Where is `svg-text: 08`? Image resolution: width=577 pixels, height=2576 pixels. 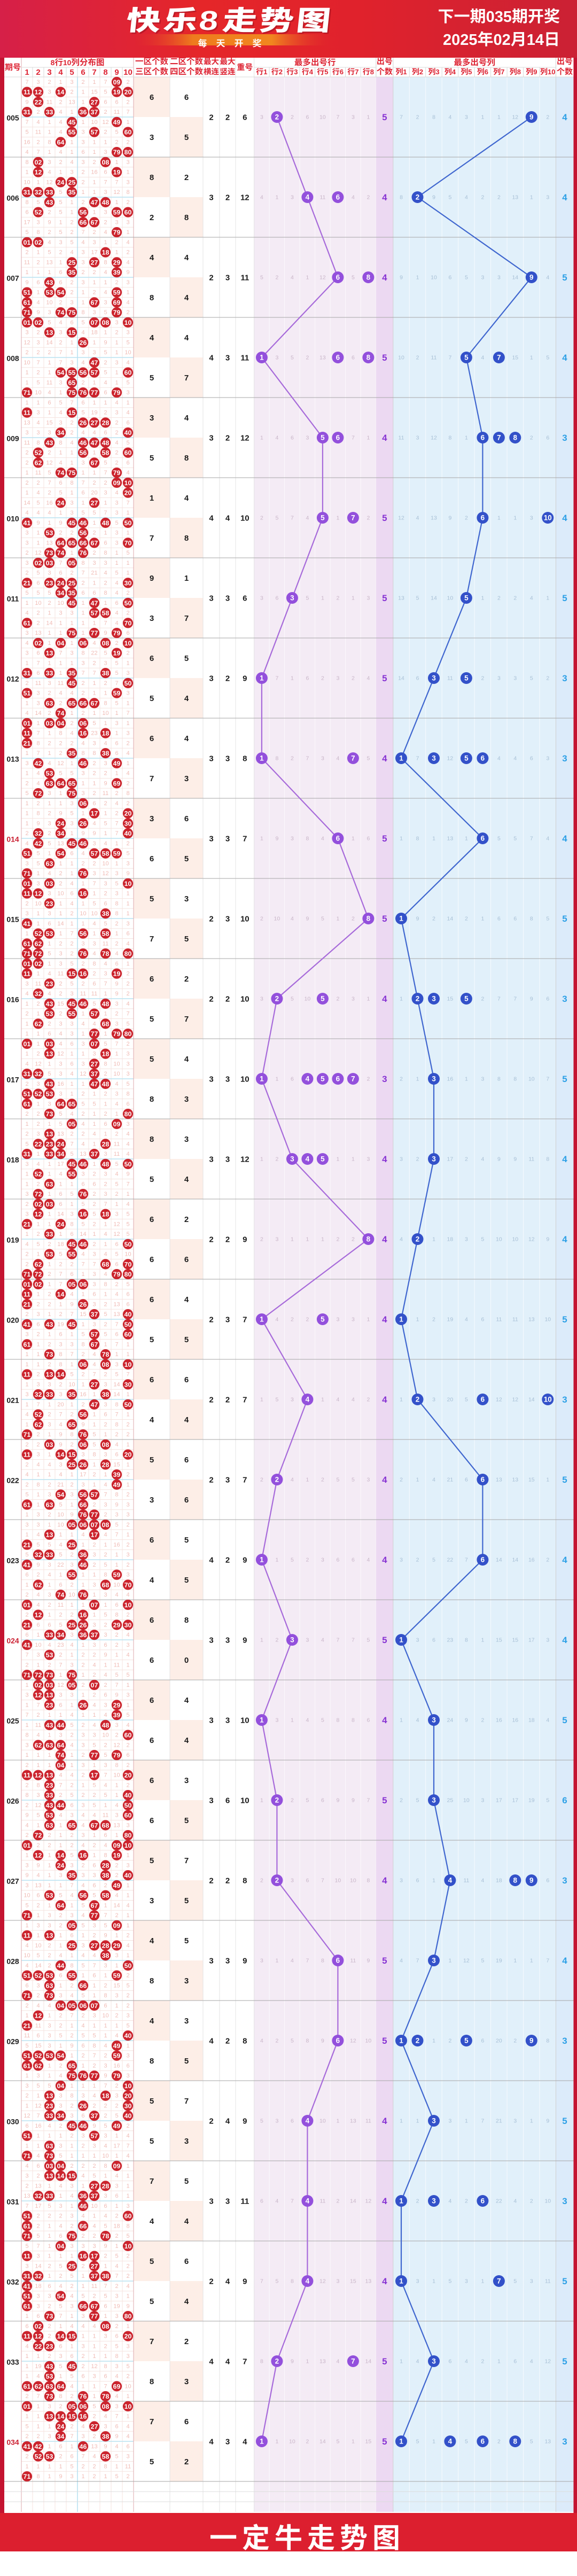
svg-text: 08 is located at coordinates (106, 2326).